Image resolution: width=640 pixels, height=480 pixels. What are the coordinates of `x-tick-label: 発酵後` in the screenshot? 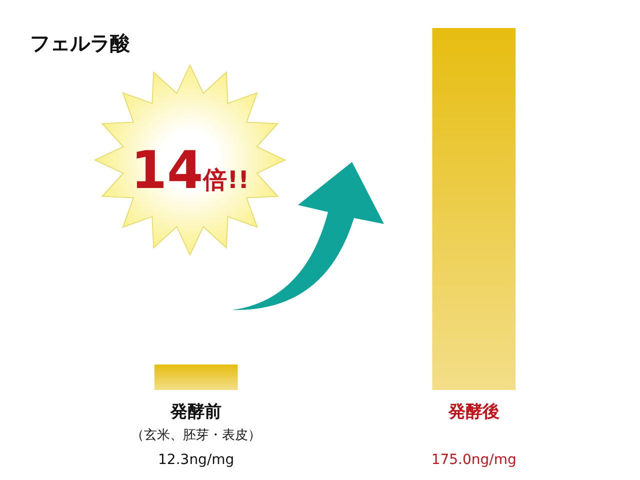 It's located at (473, 412).